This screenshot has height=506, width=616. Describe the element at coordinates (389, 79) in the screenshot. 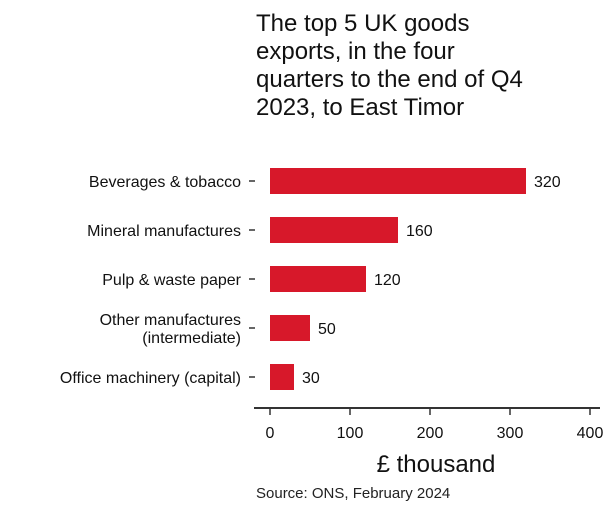

I see `chart-title-line: quarters to the end of Q4` at that location.